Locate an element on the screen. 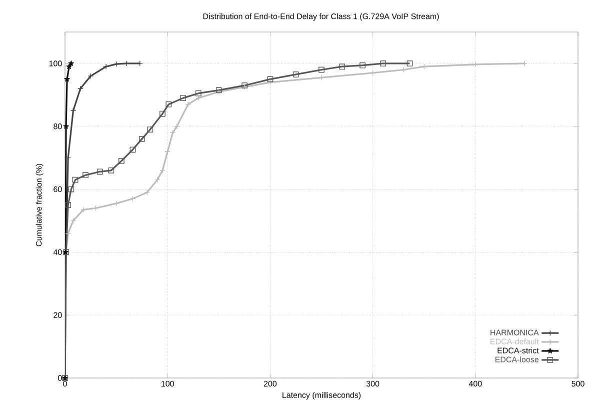  legend-label: EDCA-default is located at coordinates (514, 341).